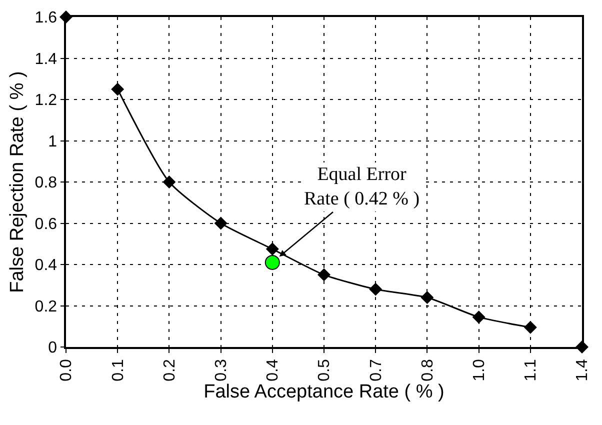  Describe the element at coordinates (46, 307) in the screenshot. I see `y-tick-label: 0.2` at that location.